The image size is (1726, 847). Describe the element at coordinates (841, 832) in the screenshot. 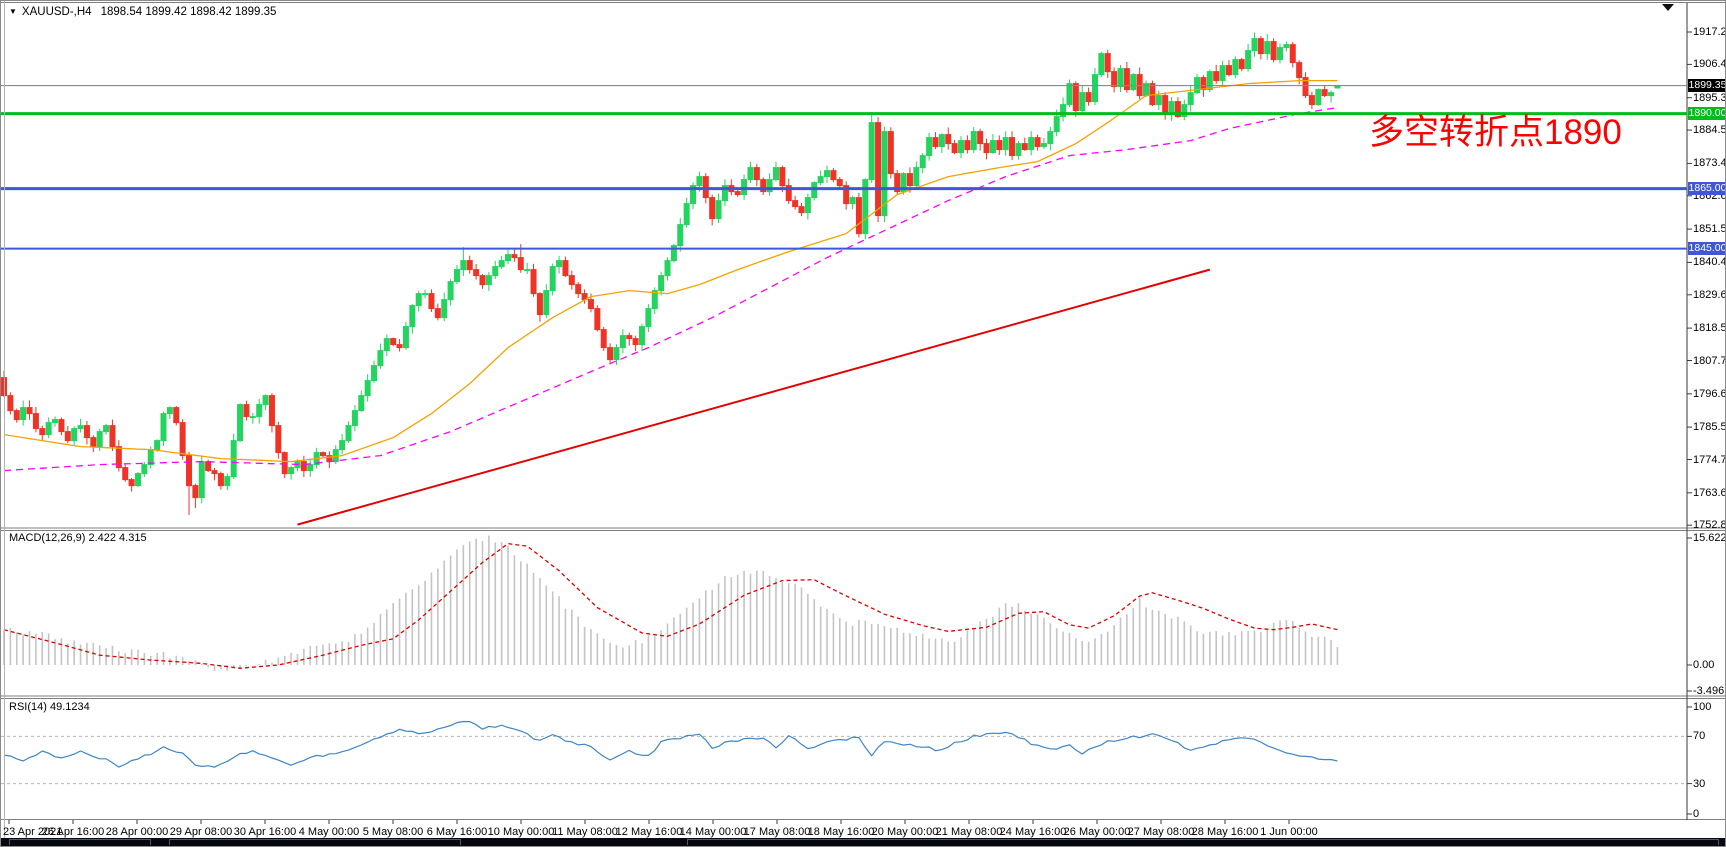

I see `time-axis-label: 18 May 16:00` at that location.